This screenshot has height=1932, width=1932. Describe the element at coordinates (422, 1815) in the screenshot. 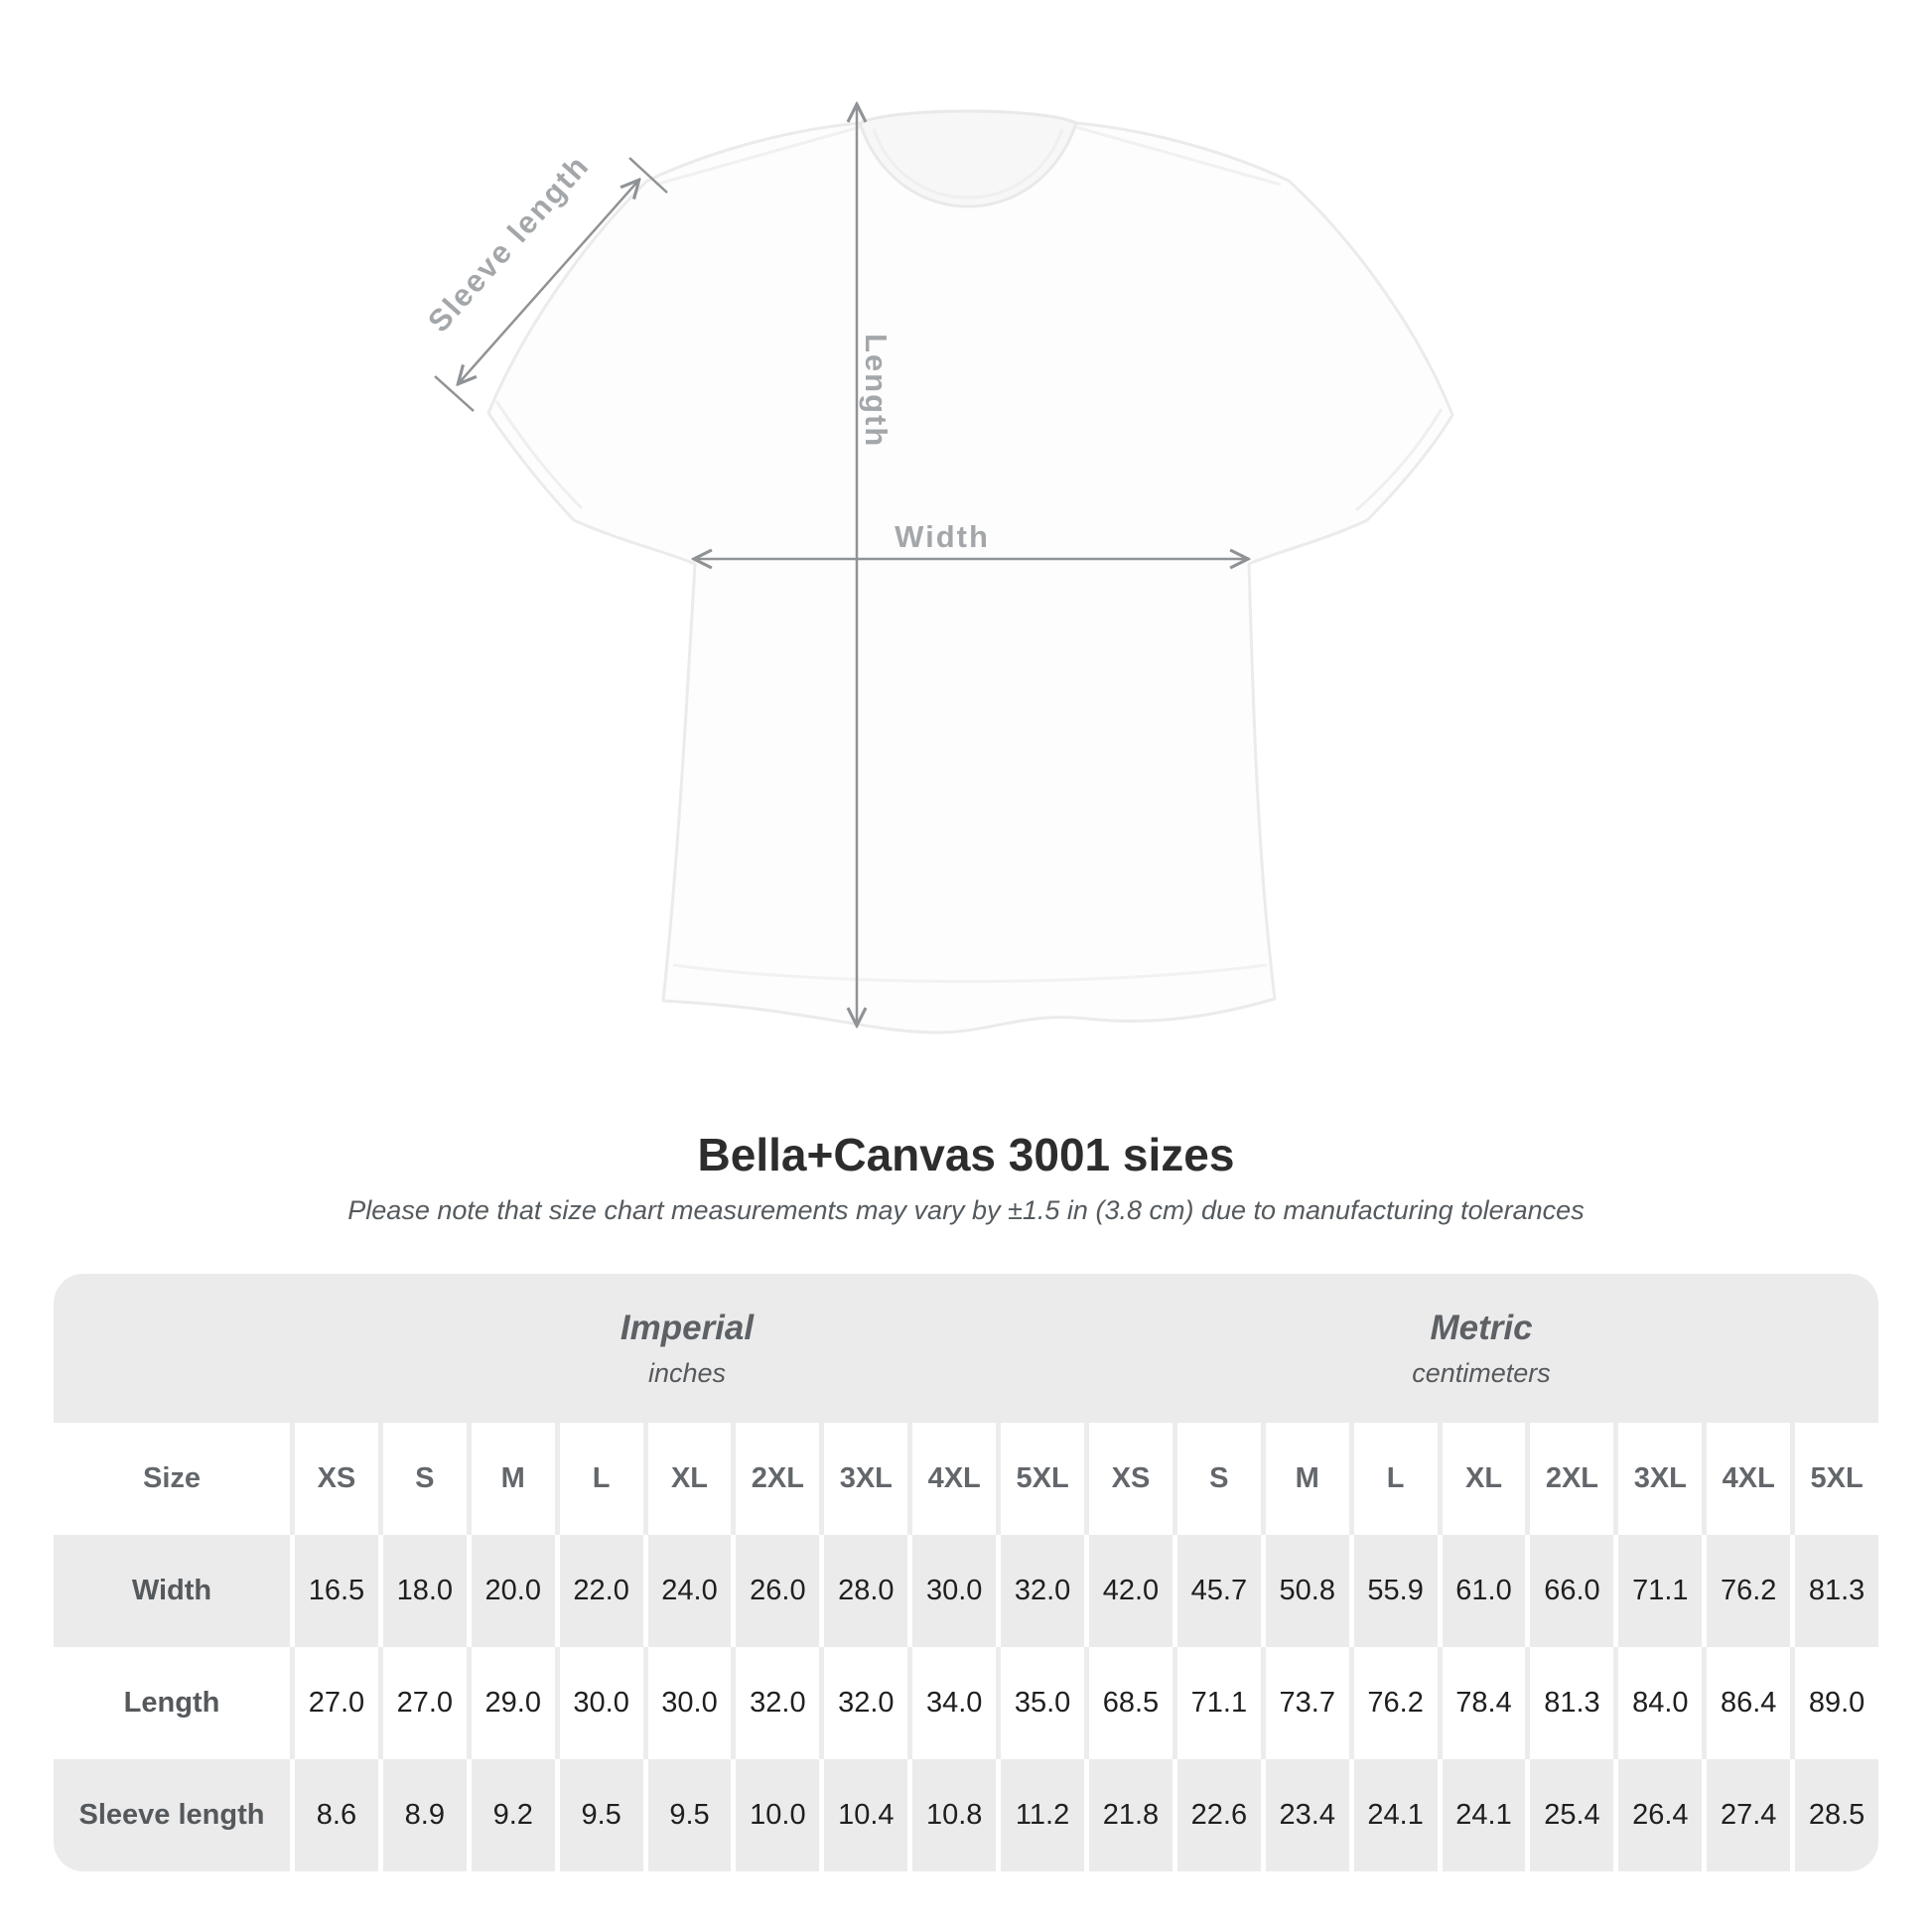

I see `value-cell: 8.9` at that location.